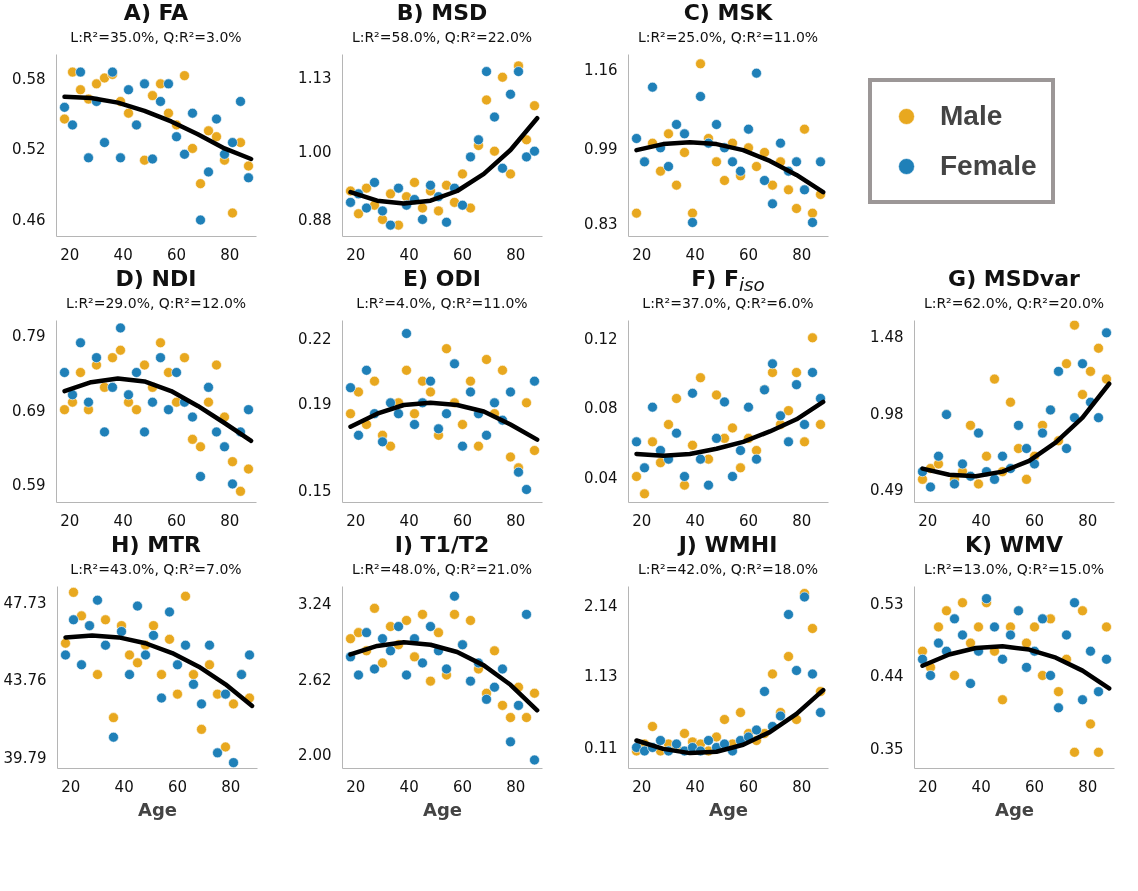  What do you see at coordinates (887, 676) in the screenshot?
I see `y-tick-label: 0.44` at bounding box center [887, 676].